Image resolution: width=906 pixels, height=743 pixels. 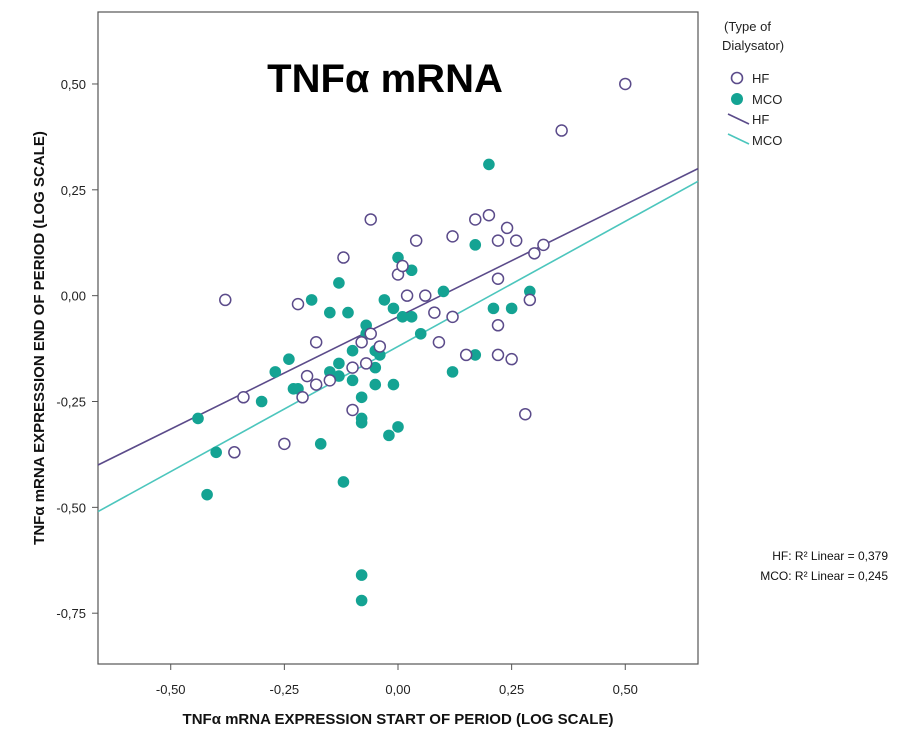 What do you see at coordinates (71, 402) in the screenshot?
I see `y-tick-label: -0,25` at bounding box center [71, 402].